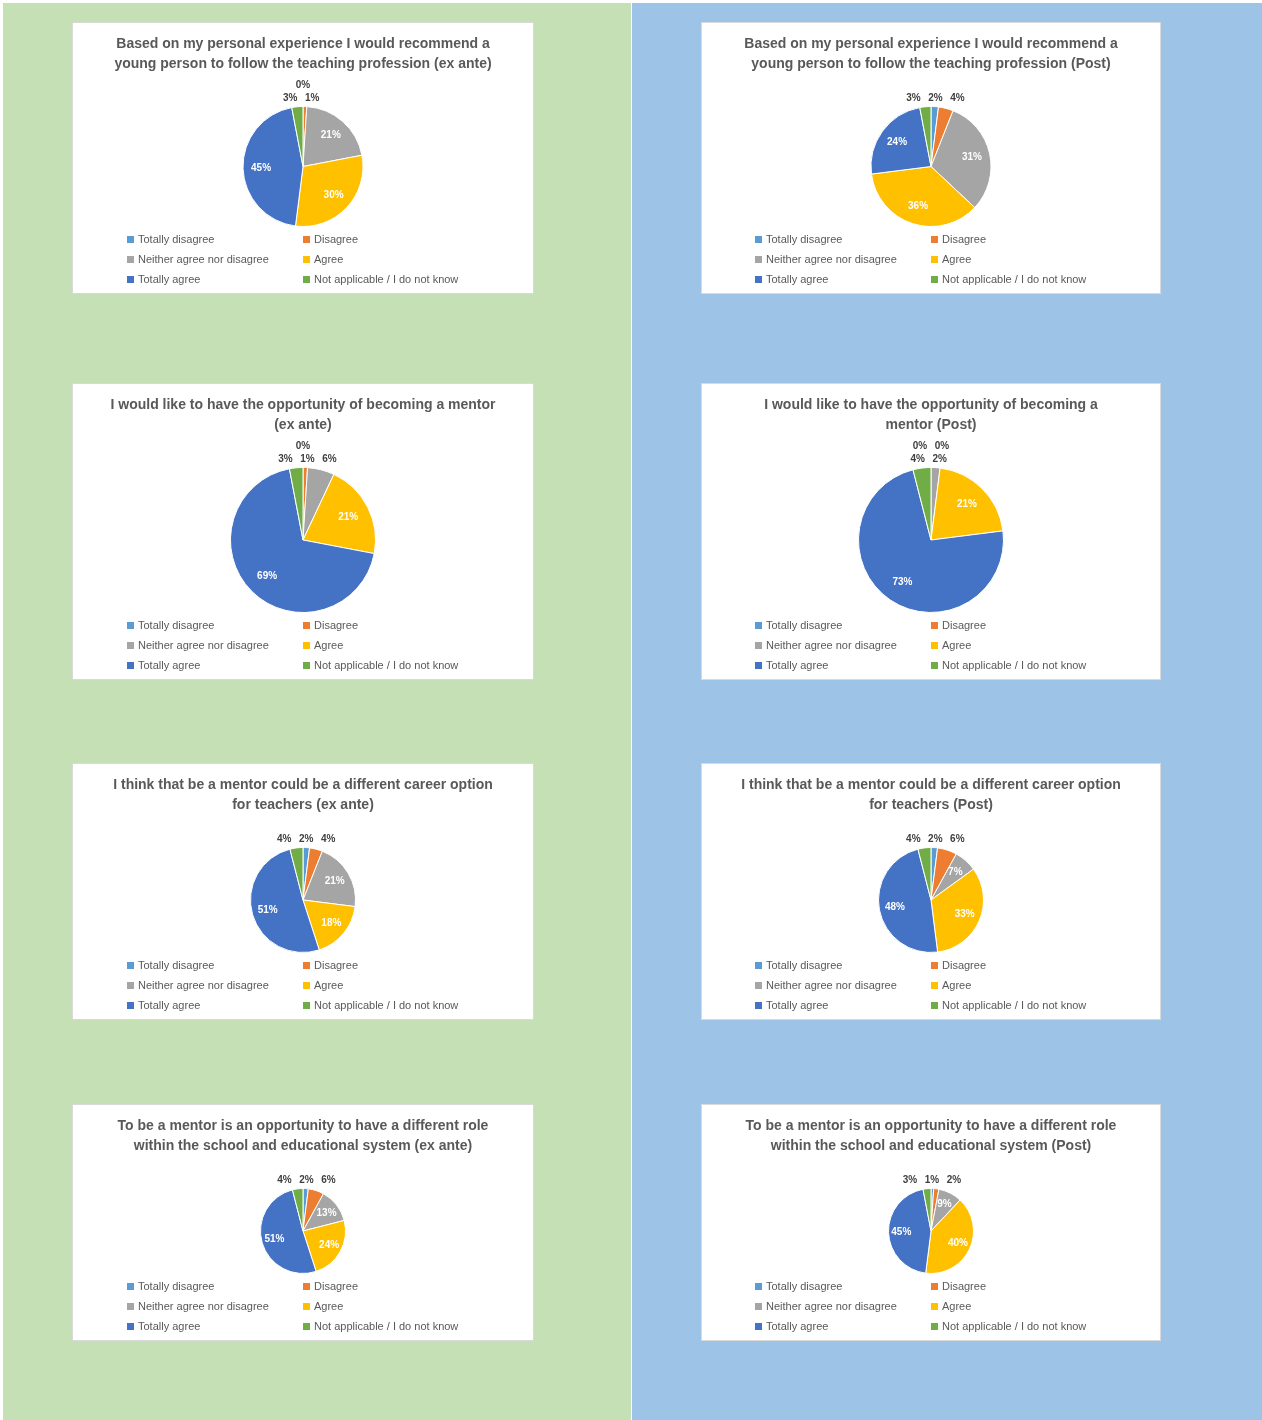  What do you see at coordinates (931, 794) in the screenshot?
I see `chart-title: I think that be a mentor could be a different career option for teachers (Post)` at bounding box center [931, 794].